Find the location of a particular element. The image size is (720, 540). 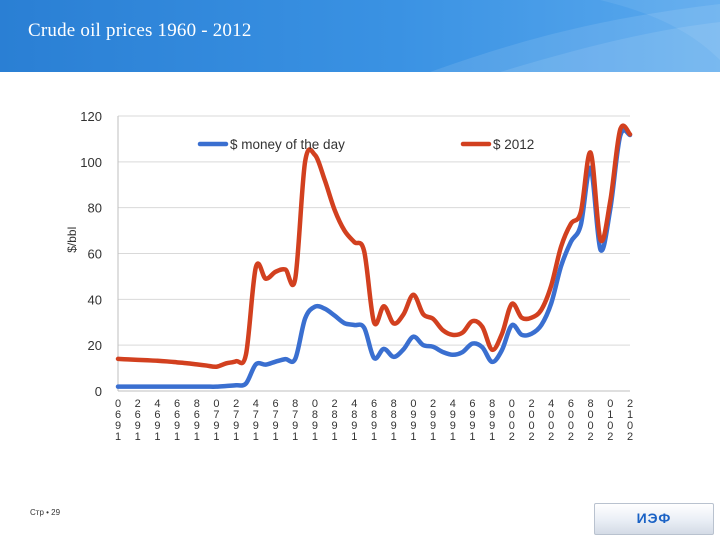

y-tick-label: 0 is located at coordinates (98, 391).